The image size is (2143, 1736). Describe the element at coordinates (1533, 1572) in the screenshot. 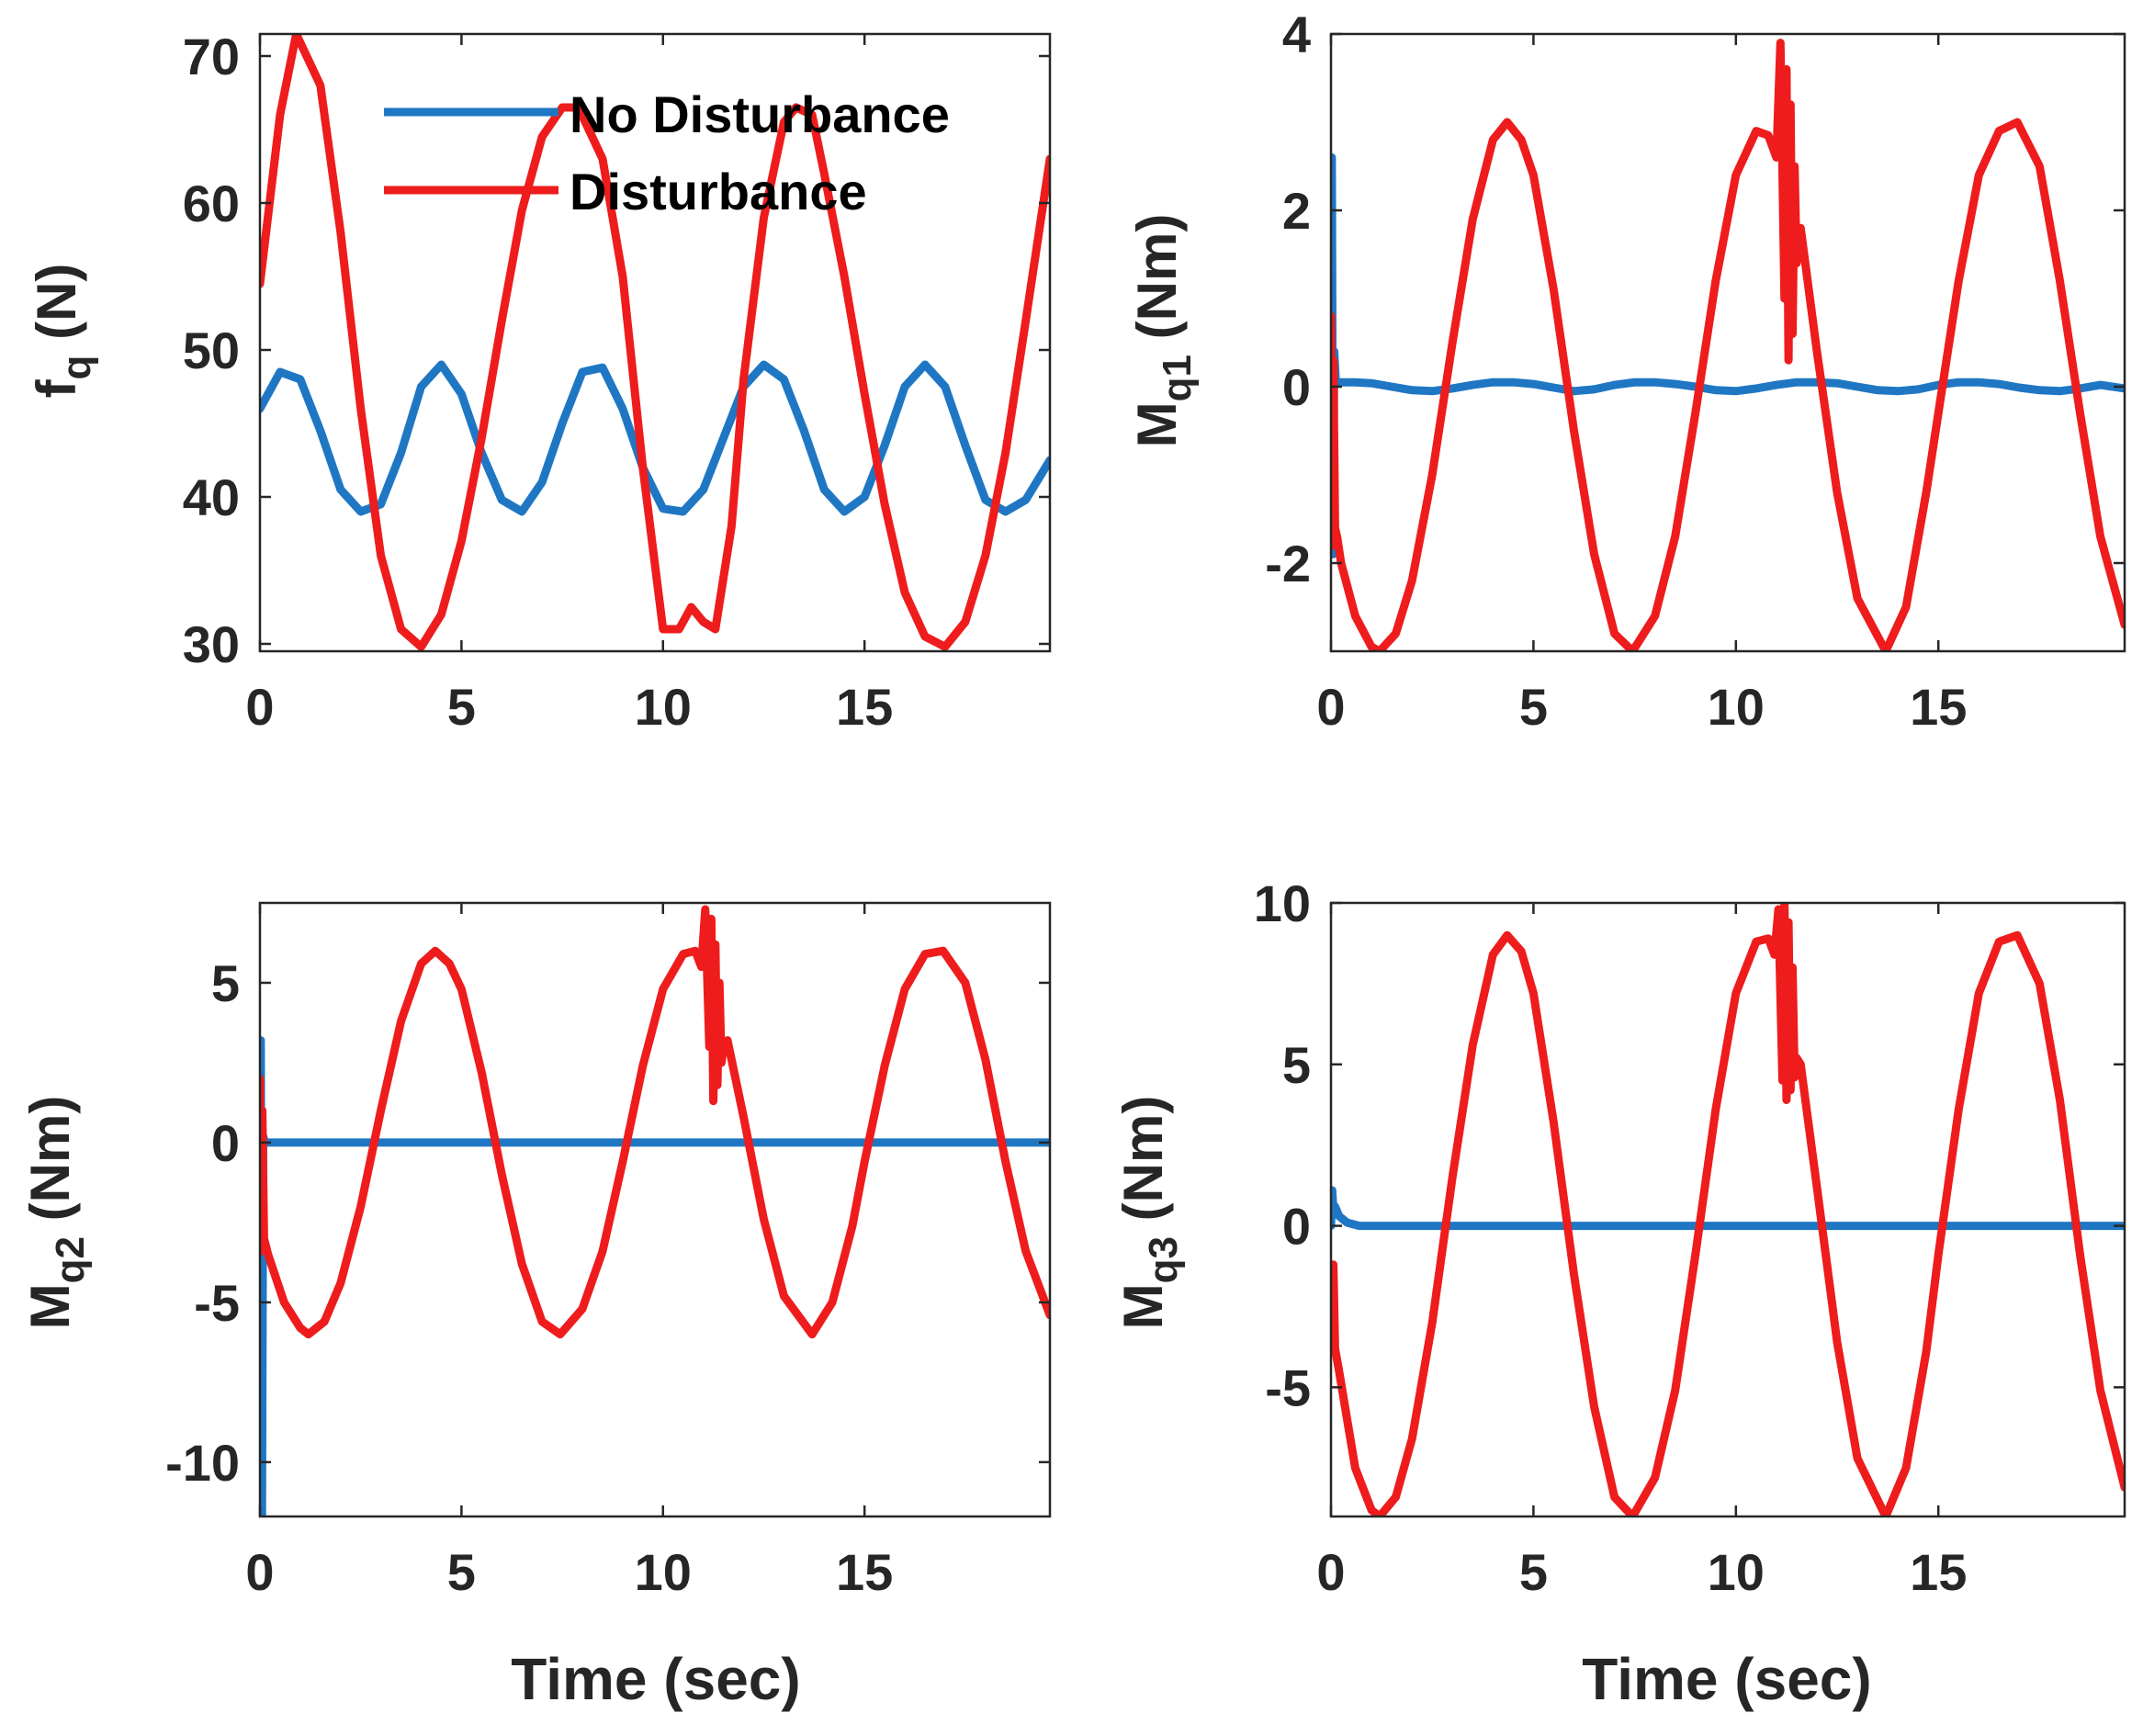

I see `xtick-label-mq3: 5` at that location.